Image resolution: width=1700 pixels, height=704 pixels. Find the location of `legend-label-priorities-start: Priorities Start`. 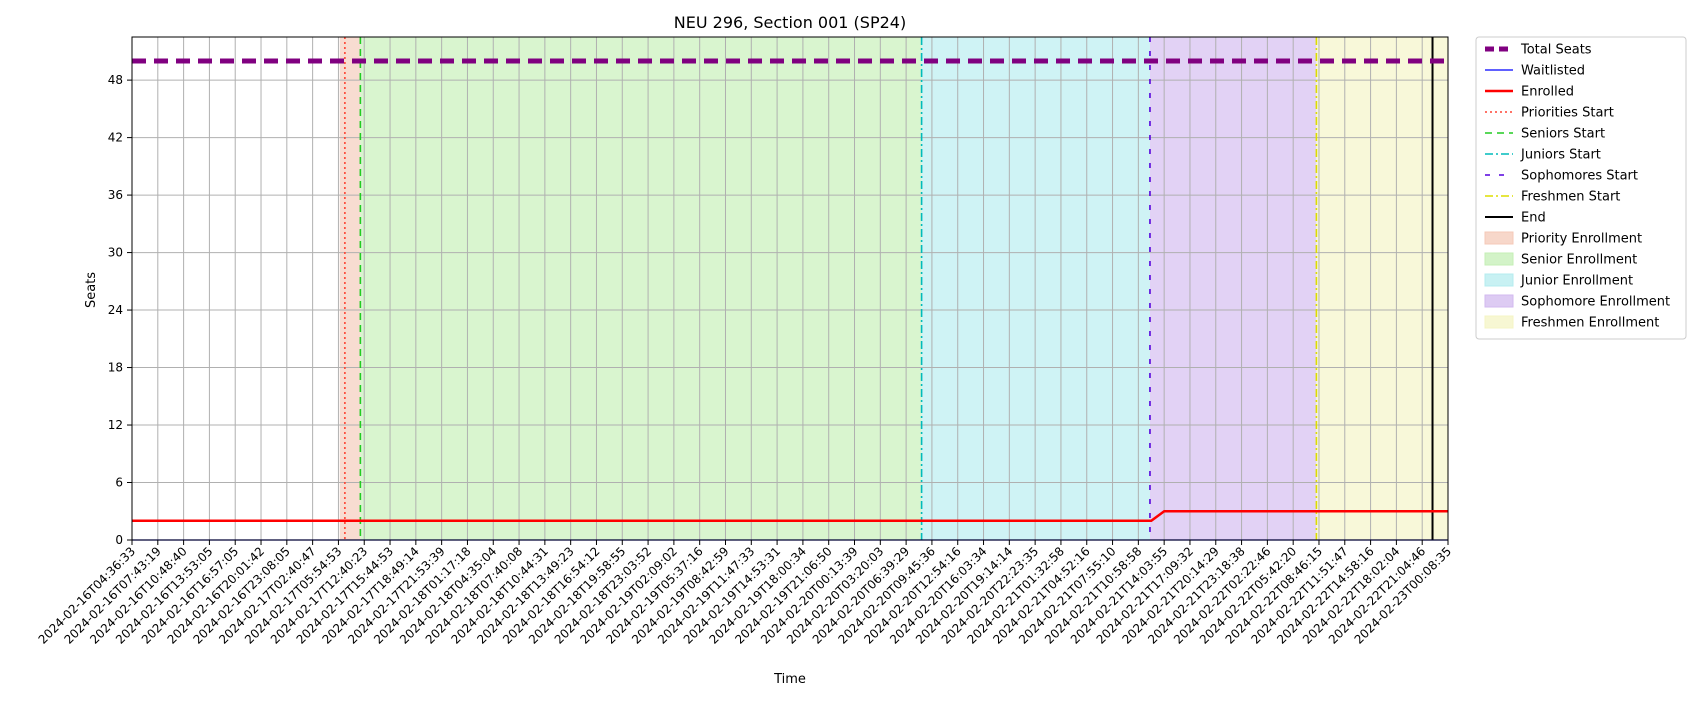

legend-label-priorities-start: Priorities Start is located at coordinates (1567, 113).